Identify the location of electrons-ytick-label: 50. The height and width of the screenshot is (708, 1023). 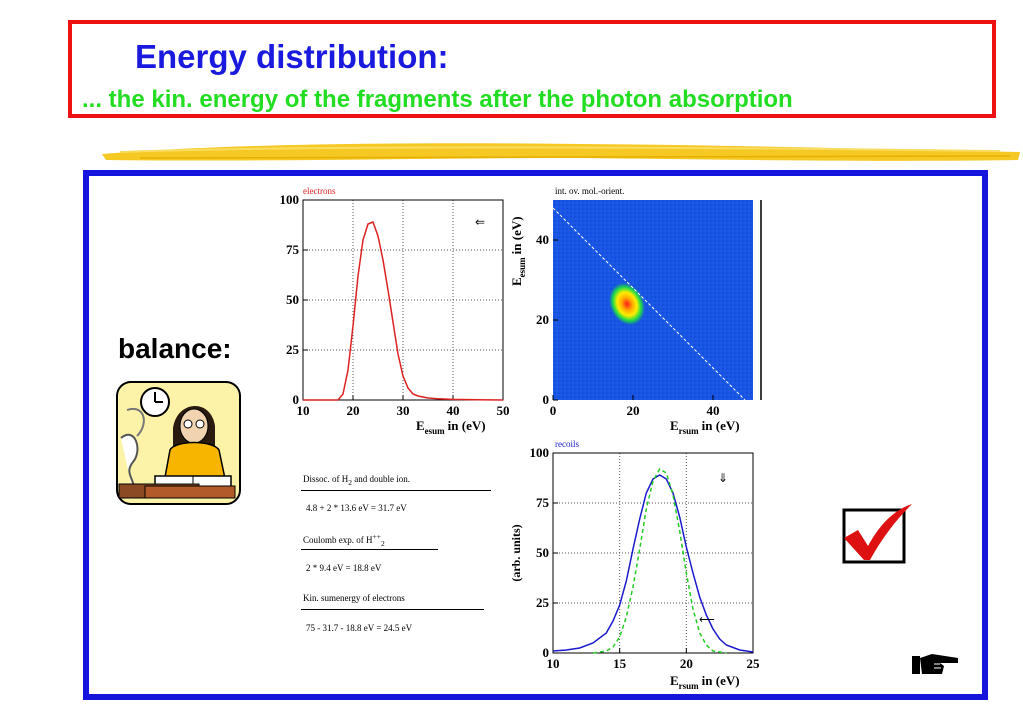
(292, 299).